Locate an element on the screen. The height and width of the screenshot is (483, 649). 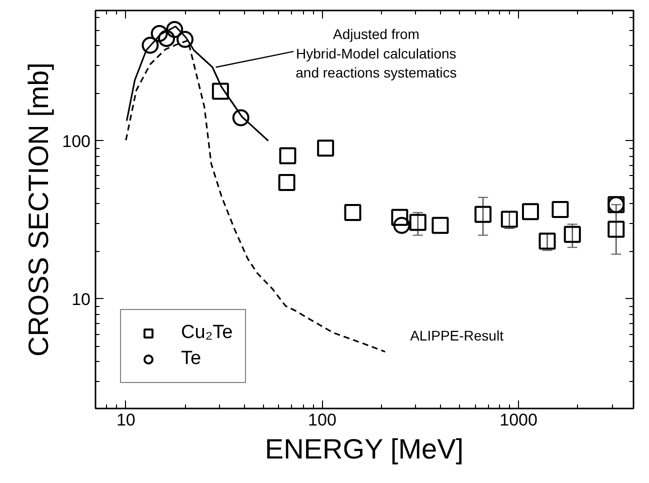
legend-label: Te is located at coordinates (191, 359).